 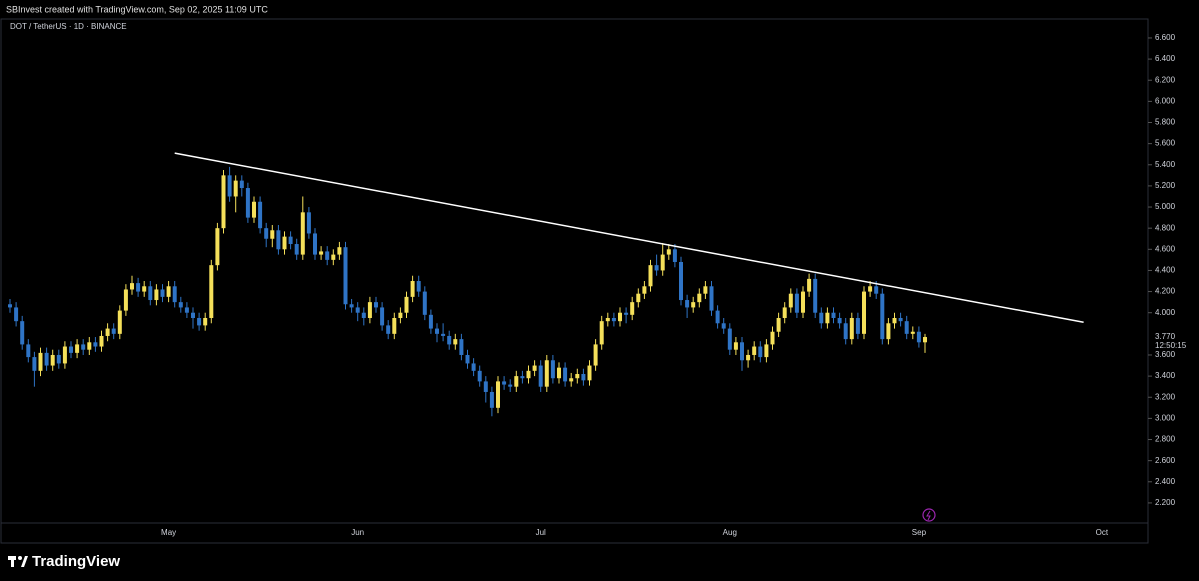 I want to click on x-tick-label: Sep, so click(x=919, y=532).